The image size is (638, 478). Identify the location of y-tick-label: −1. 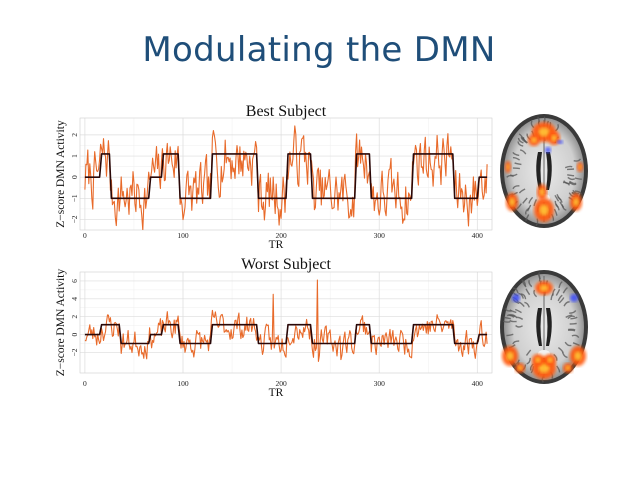
(74, 198).